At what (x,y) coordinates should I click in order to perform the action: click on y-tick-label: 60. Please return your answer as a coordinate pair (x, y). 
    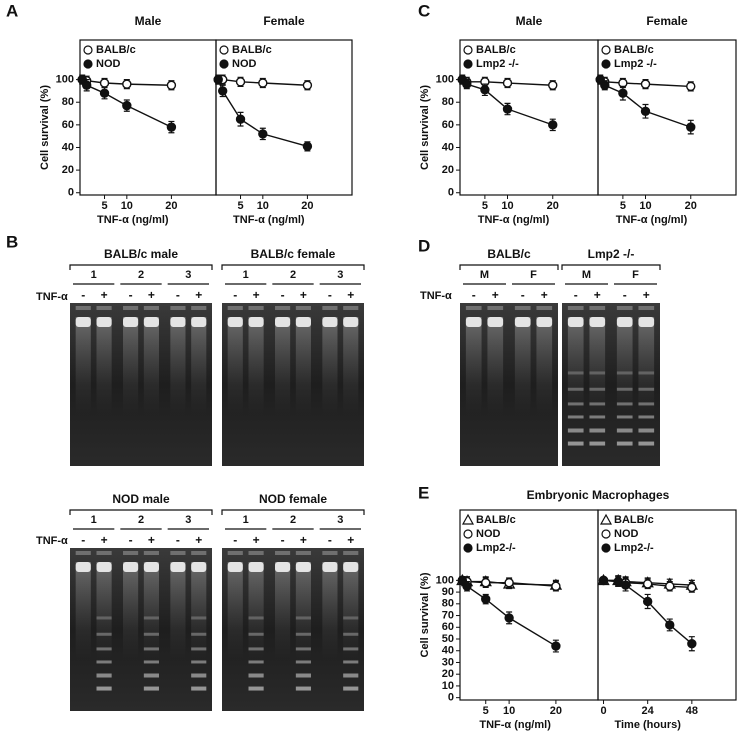
    Looking at the image, I should click on (448, 125).